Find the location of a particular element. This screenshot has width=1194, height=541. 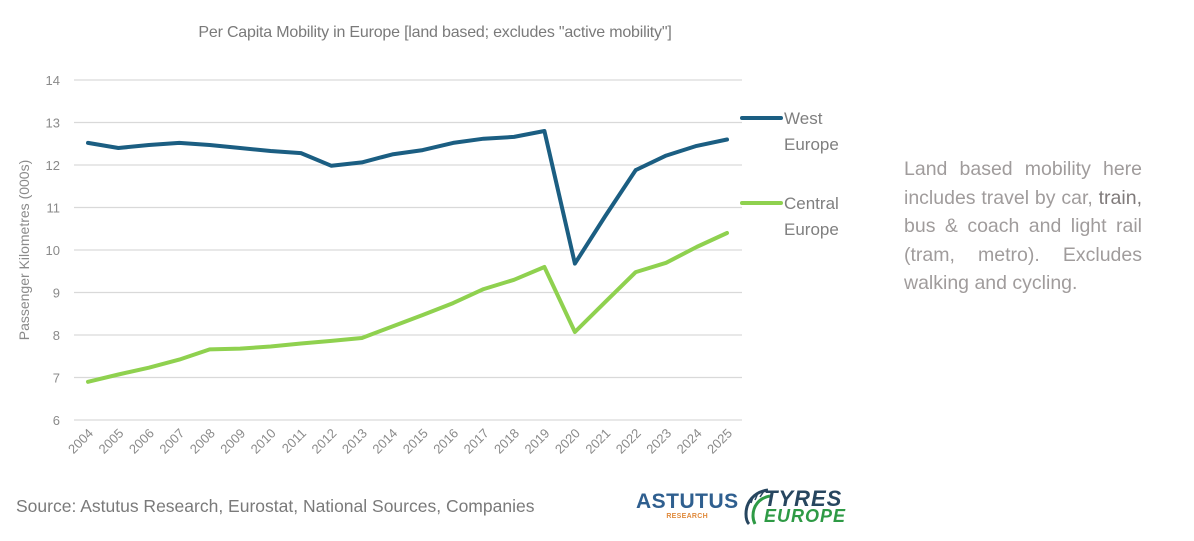

astutus-logo-text: ASTUTUS is located at coordinates (687, 501).